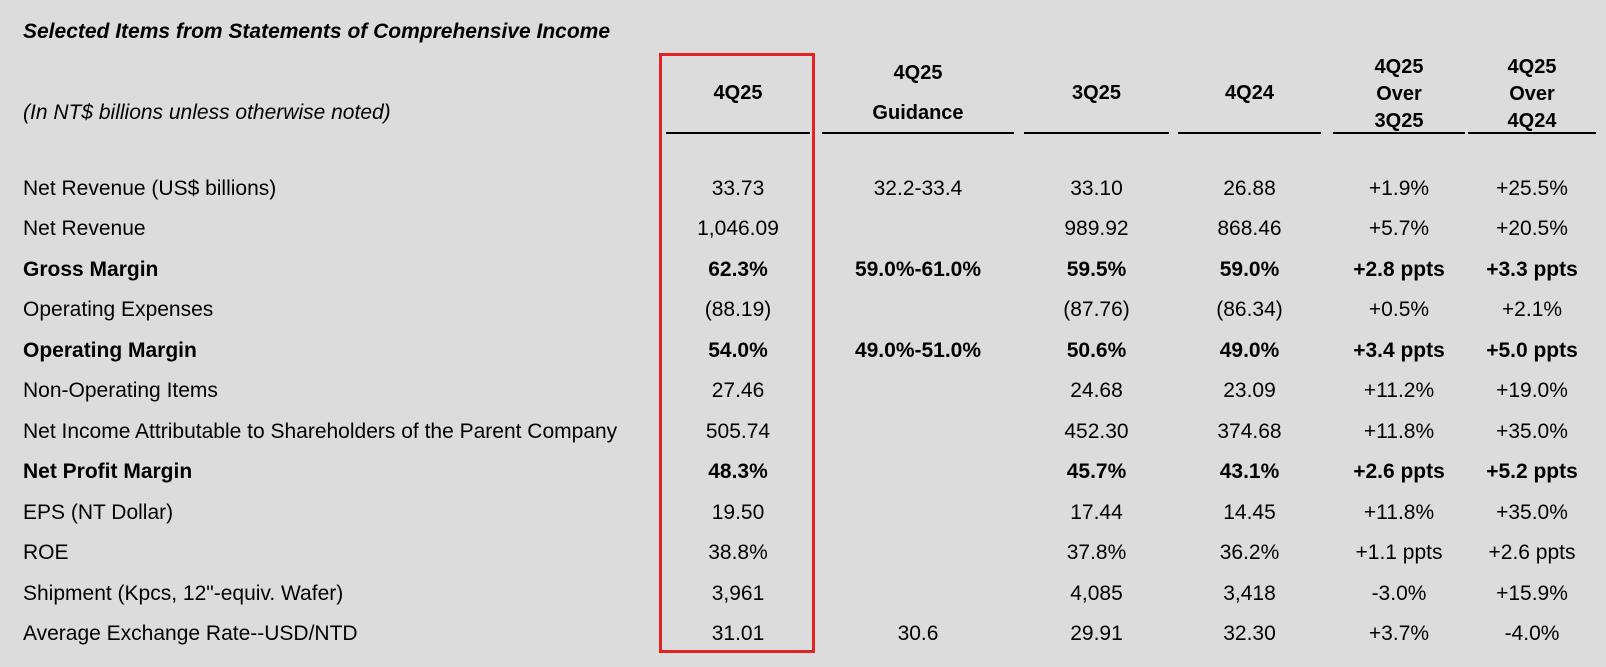 The image size is (1606, 667). What do you see at coordinates (738, 593) in the screenshot?
I see `cell-4q25: 3,961` at bounding box center [738, 593].